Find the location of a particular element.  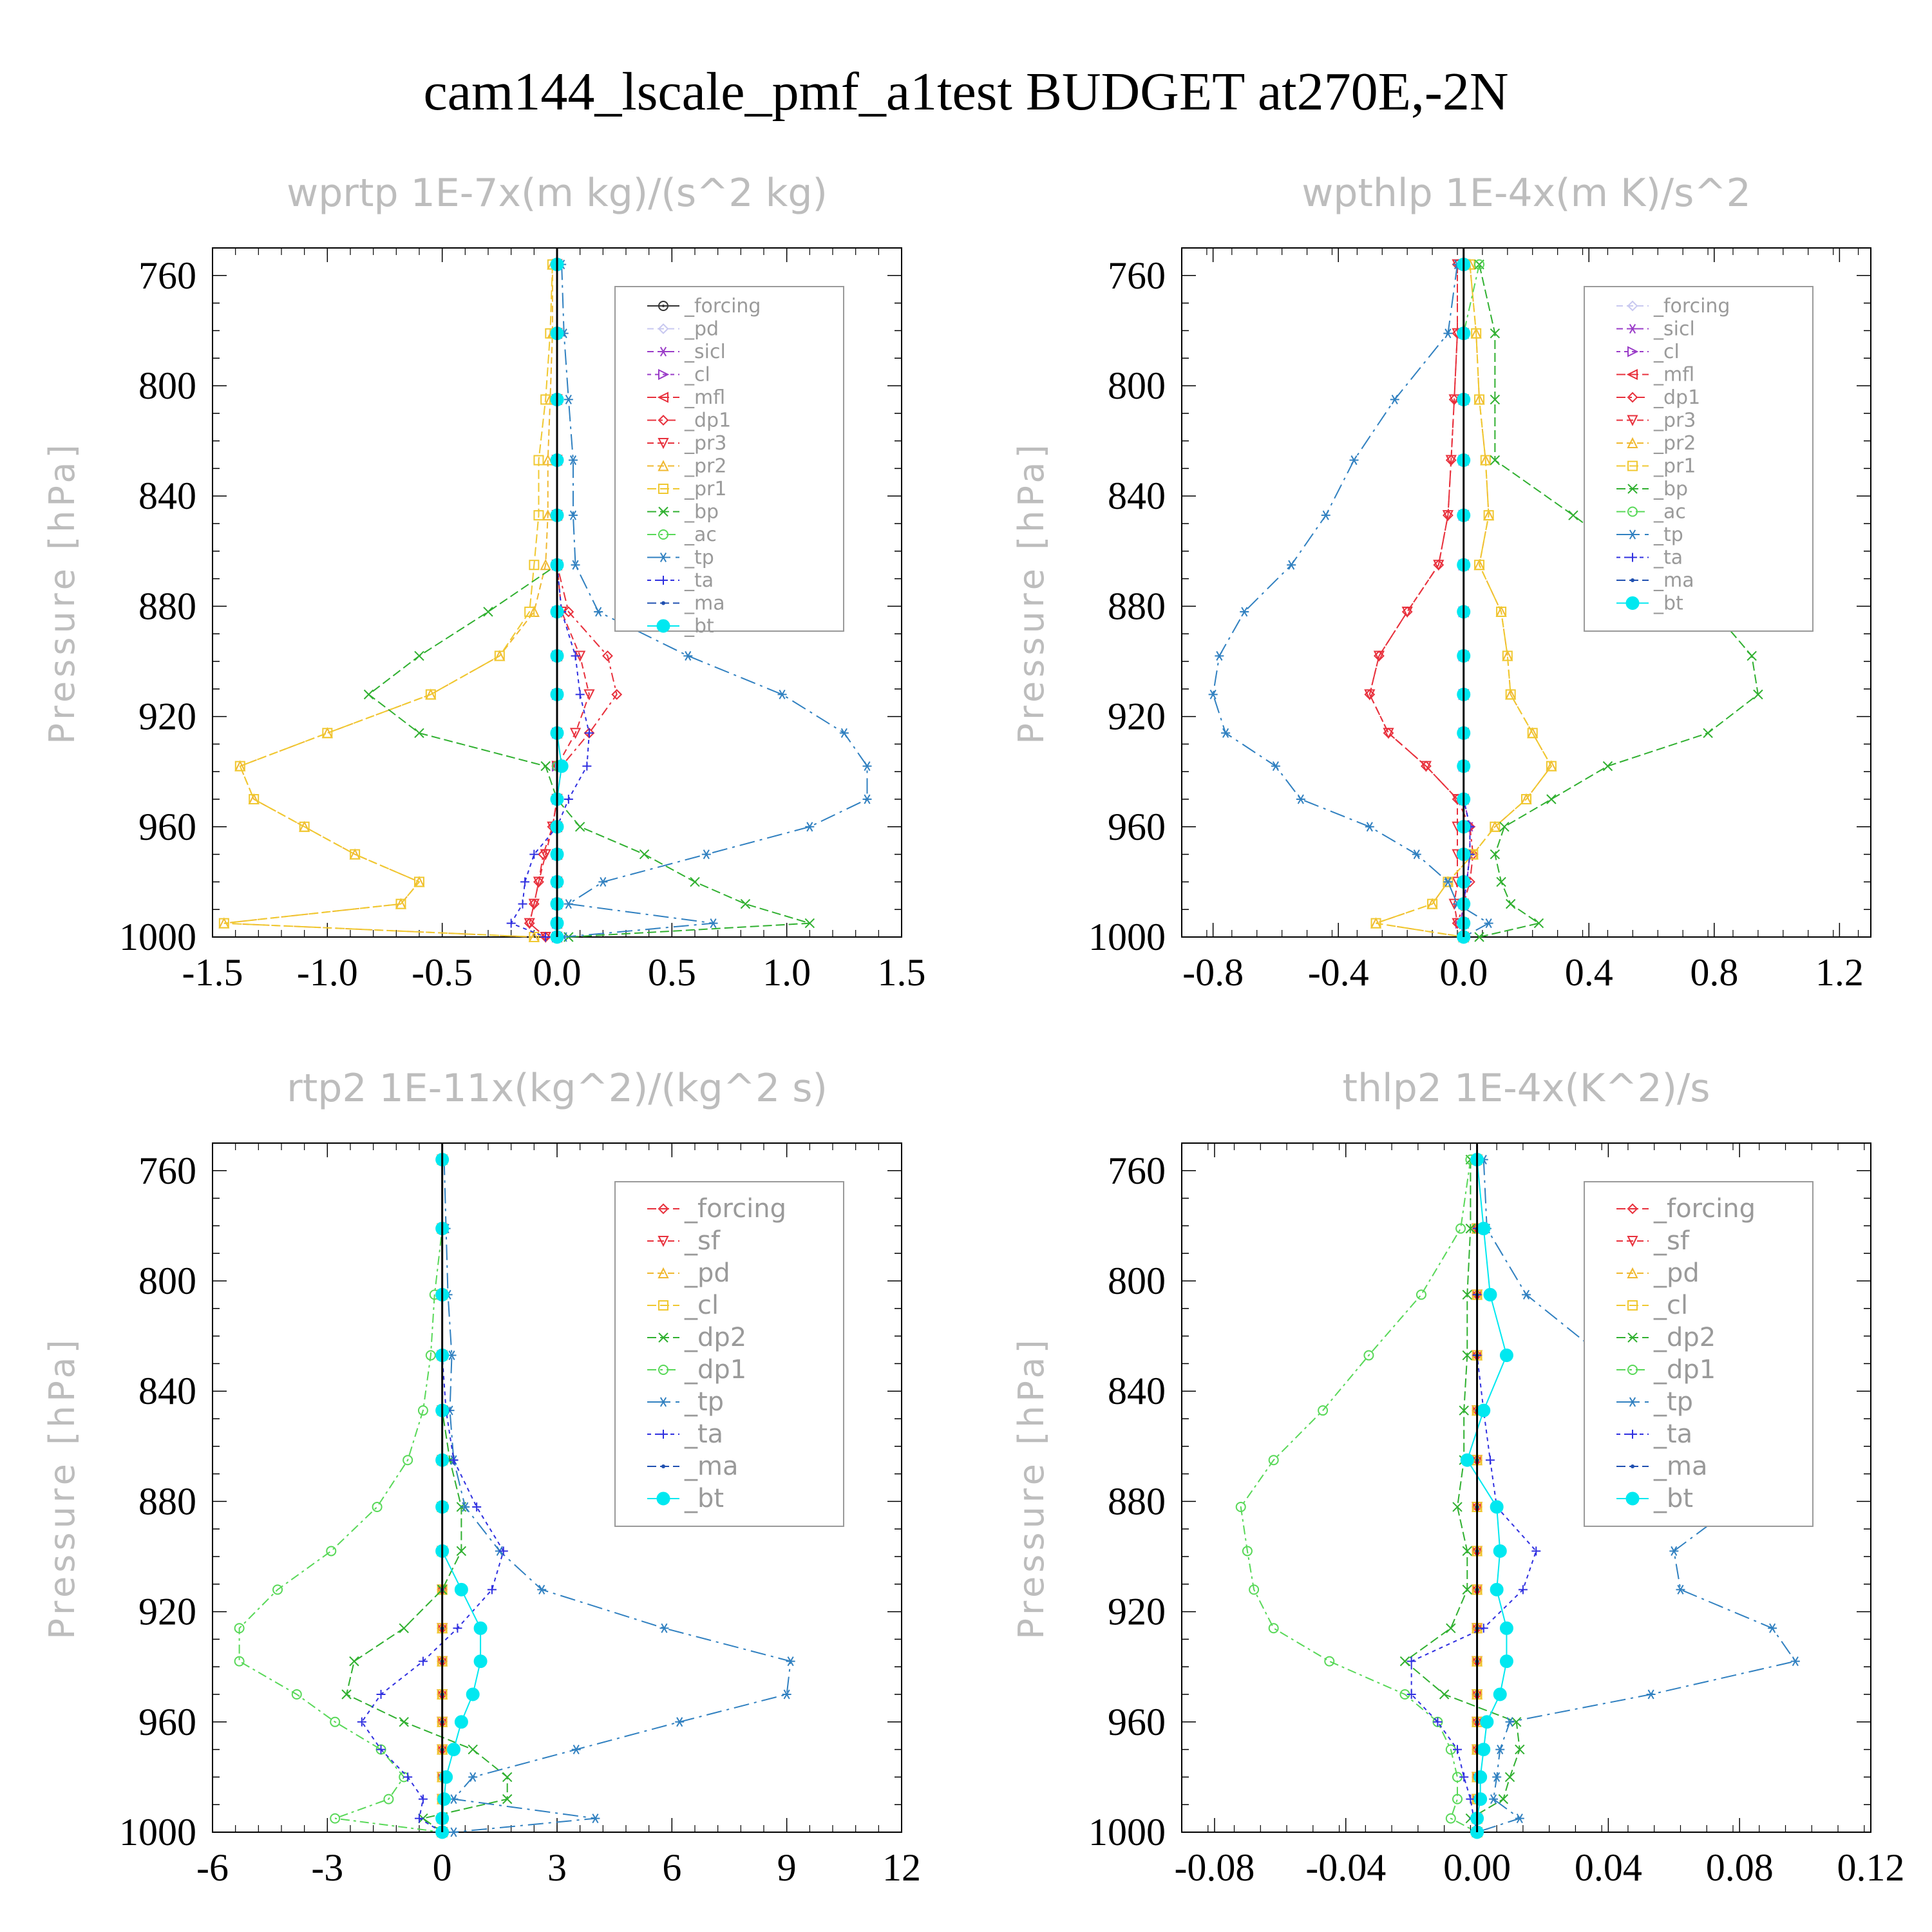

x-tick-label: -0.4 is located at coordinates (1339, 973).